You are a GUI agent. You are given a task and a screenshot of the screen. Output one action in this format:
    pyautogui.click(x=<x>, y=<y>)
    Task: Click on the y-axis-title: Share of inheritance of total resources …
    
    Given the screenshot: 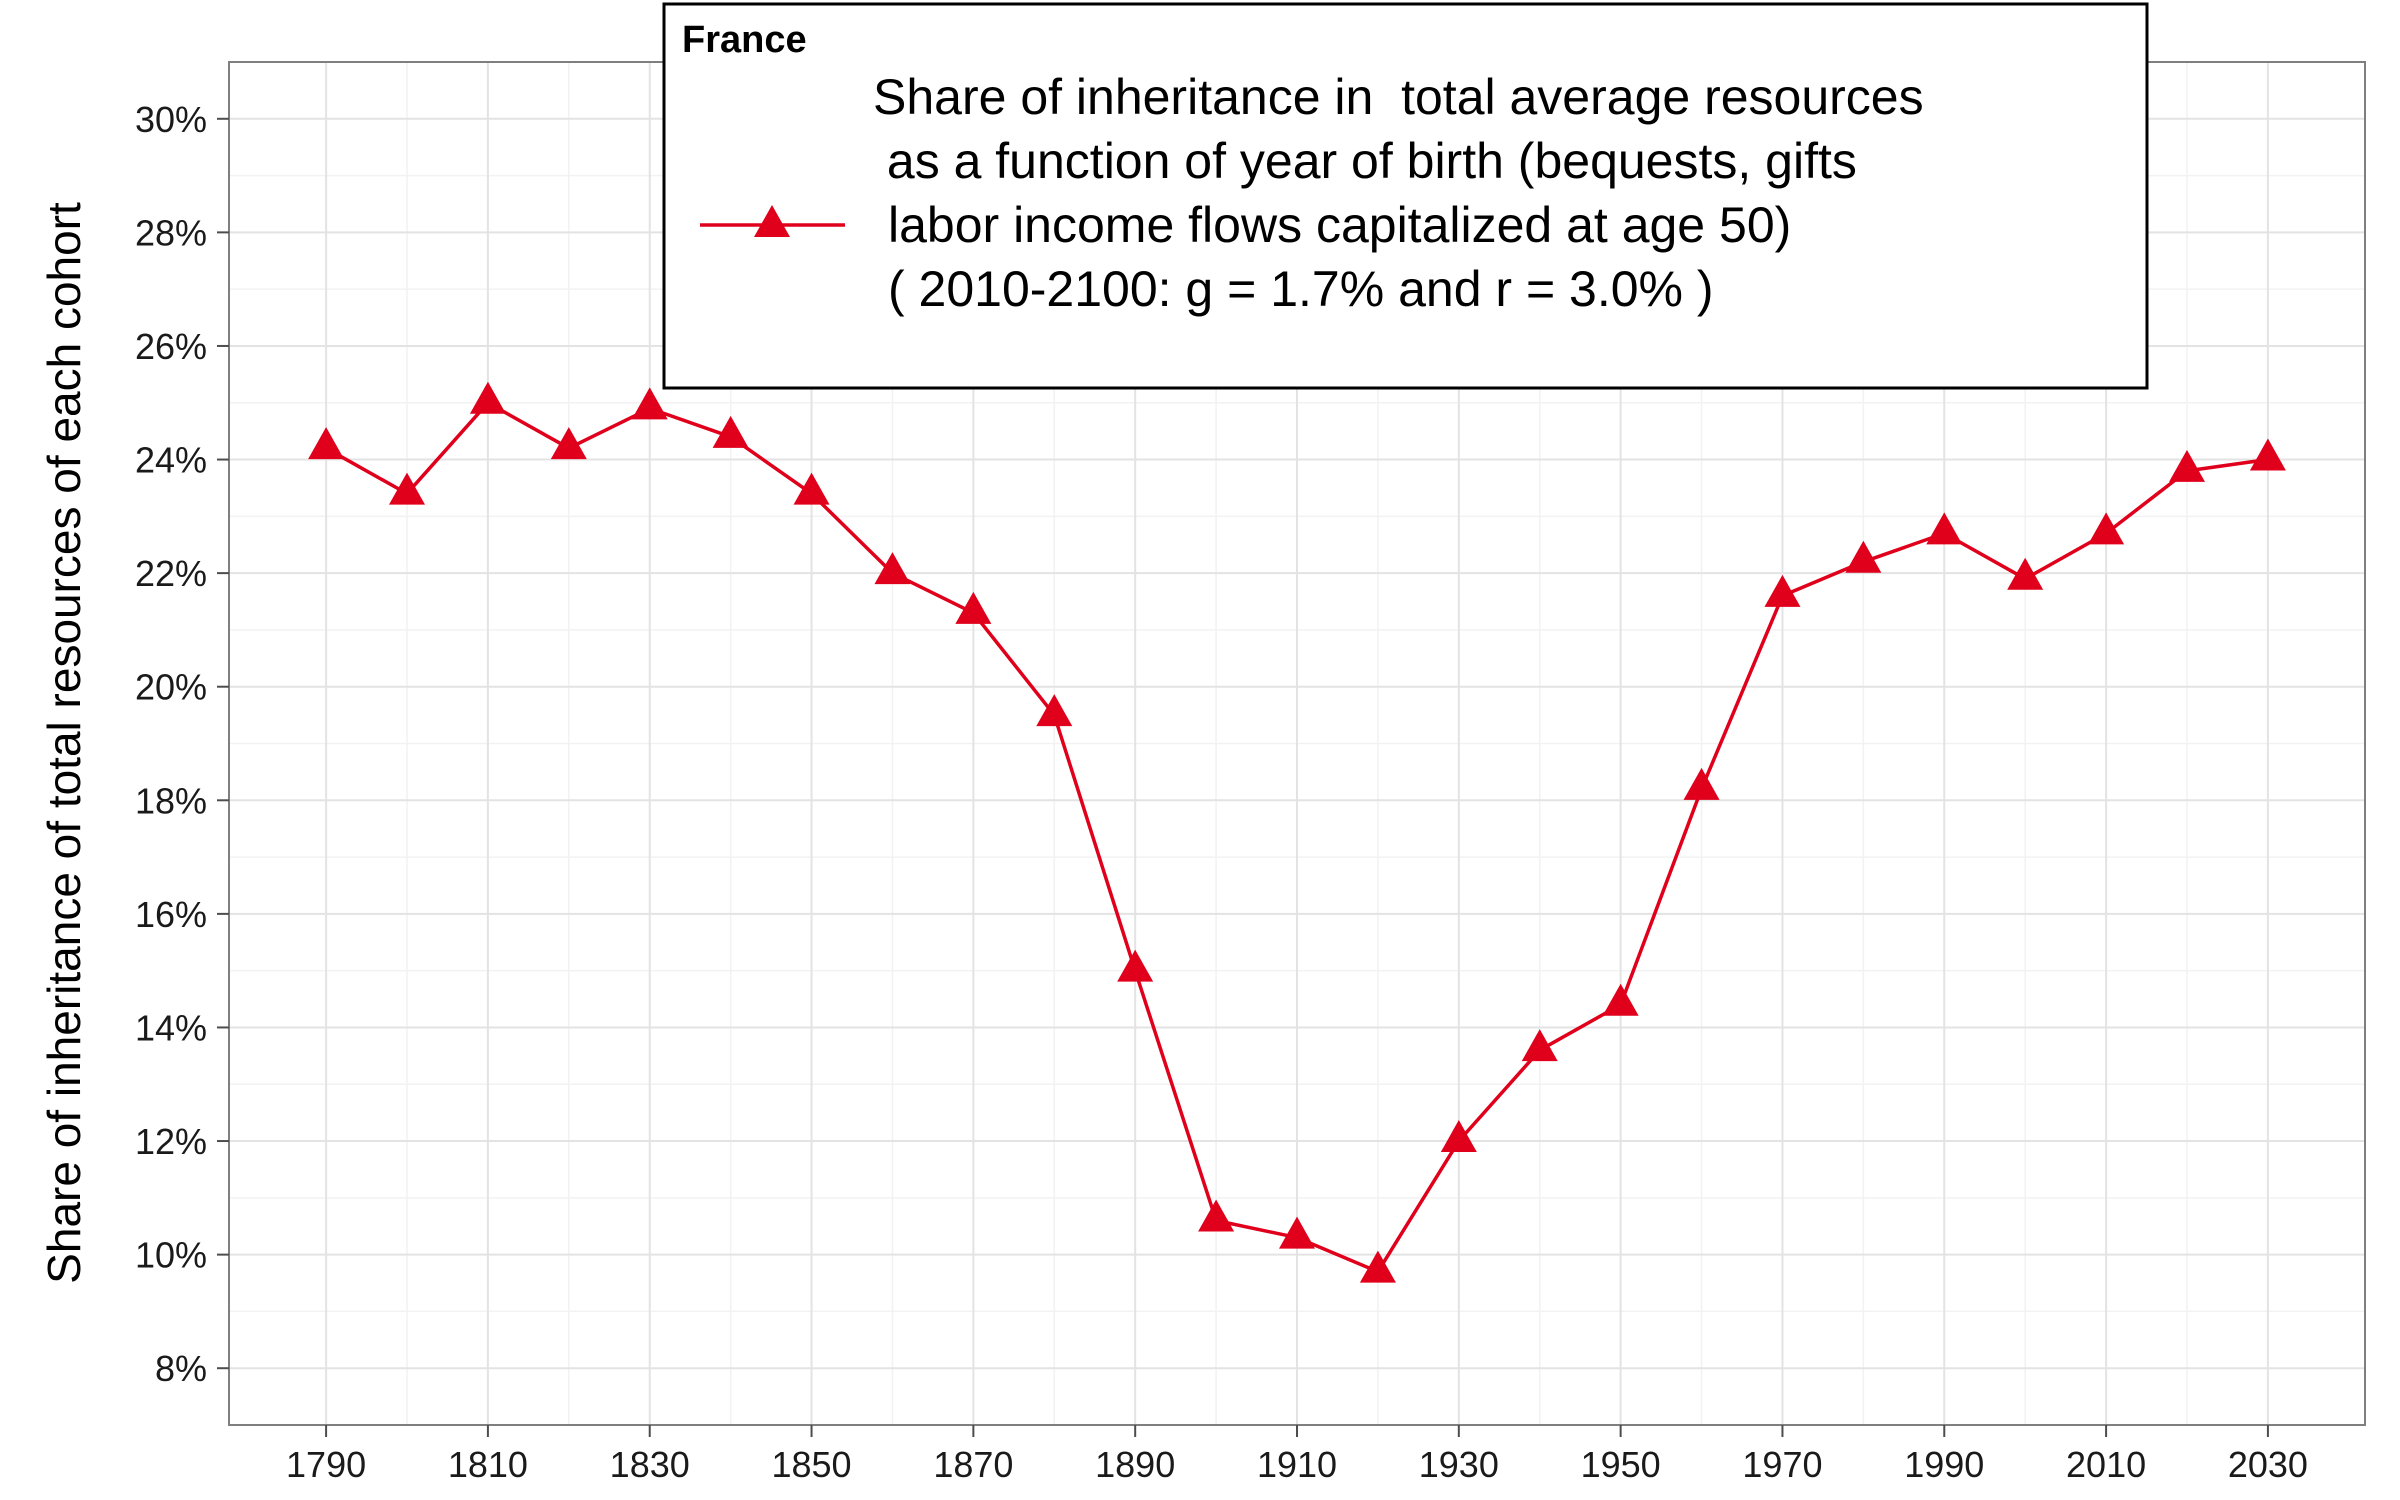 What is the action you would take?
    pyautogui.click(x=64, y=743)
    